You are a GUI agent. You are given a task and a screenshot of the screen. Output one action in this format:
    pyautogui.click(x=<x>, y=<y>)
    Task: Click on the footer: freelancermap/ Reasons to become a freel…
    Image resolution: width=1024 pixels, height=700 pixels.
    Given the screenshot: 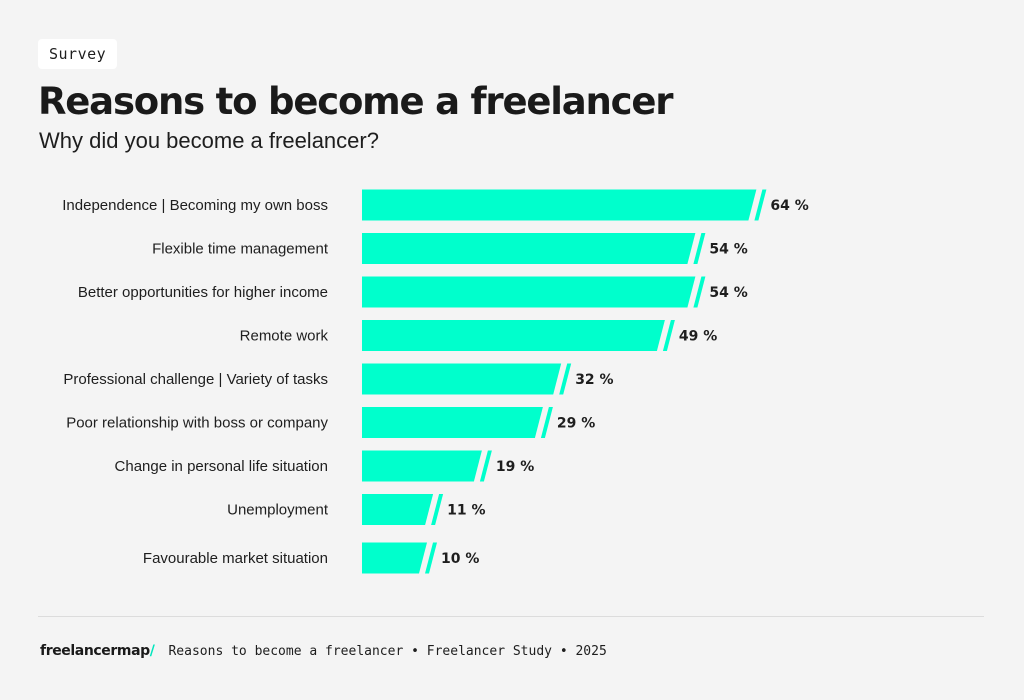 What is the action you would take?
    pyautogui.click(x=323, y=651)
    